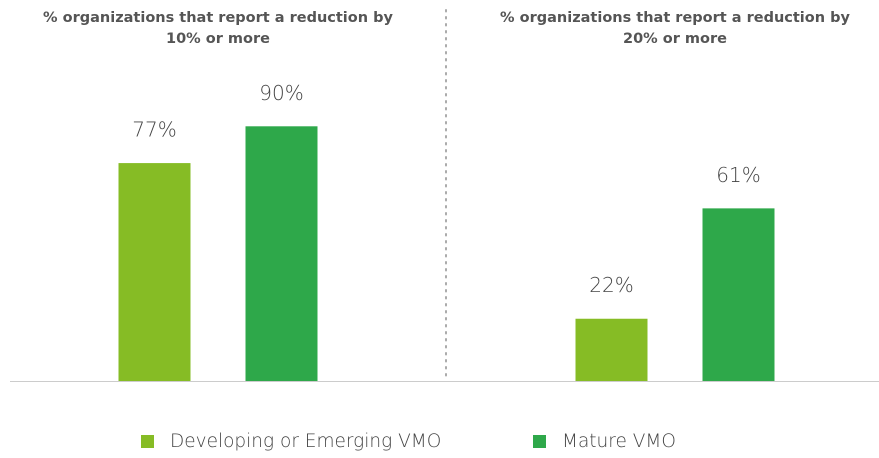 This screenshot has height=458, width=879. I want to click on value-label: 77%, so click(154, 130).